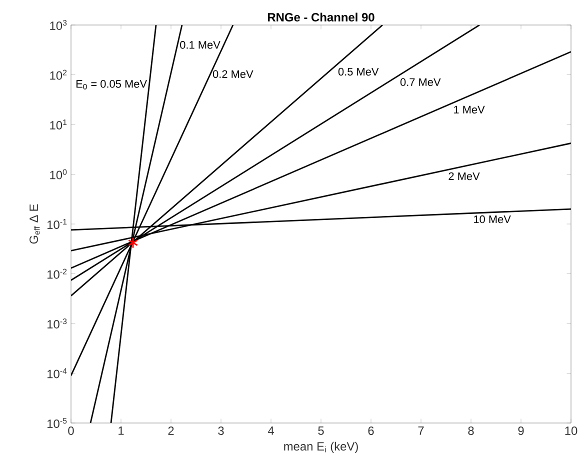  What do you see at coordinates (471, 430) in the screenshot?
I see `x-tick-label: 8` at bounding box center [471, 430].